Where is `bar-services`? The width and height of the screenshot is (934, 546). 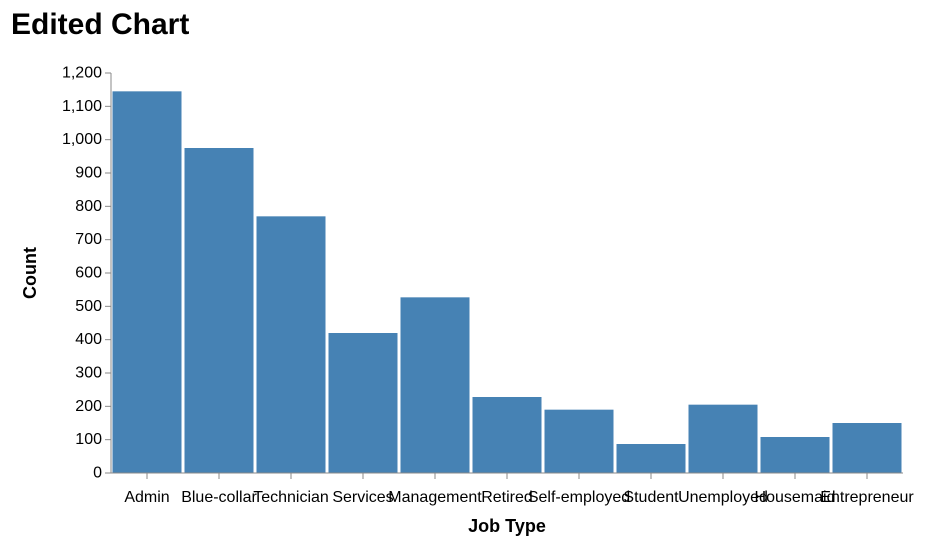 bar-services is located at coordinates (363, 403).